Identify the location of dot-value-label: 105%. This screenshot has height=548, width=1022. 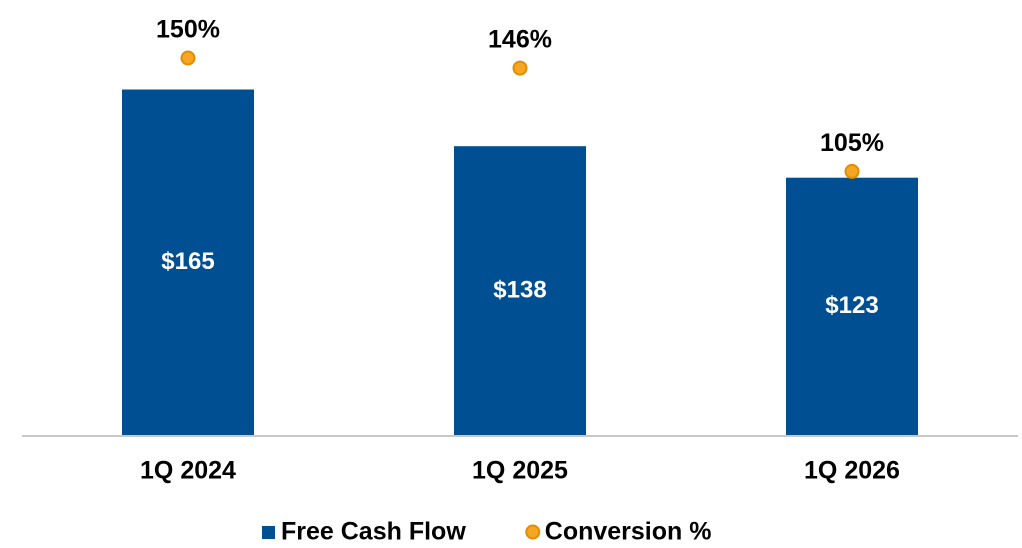
(852, 143).